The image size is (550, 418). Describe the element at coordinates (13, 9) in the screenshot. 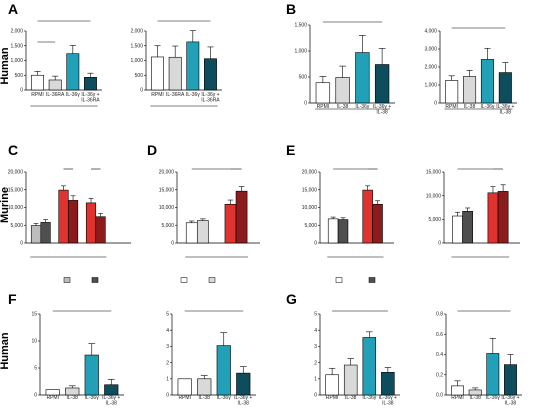

I see `panel-letter: A` at that location.